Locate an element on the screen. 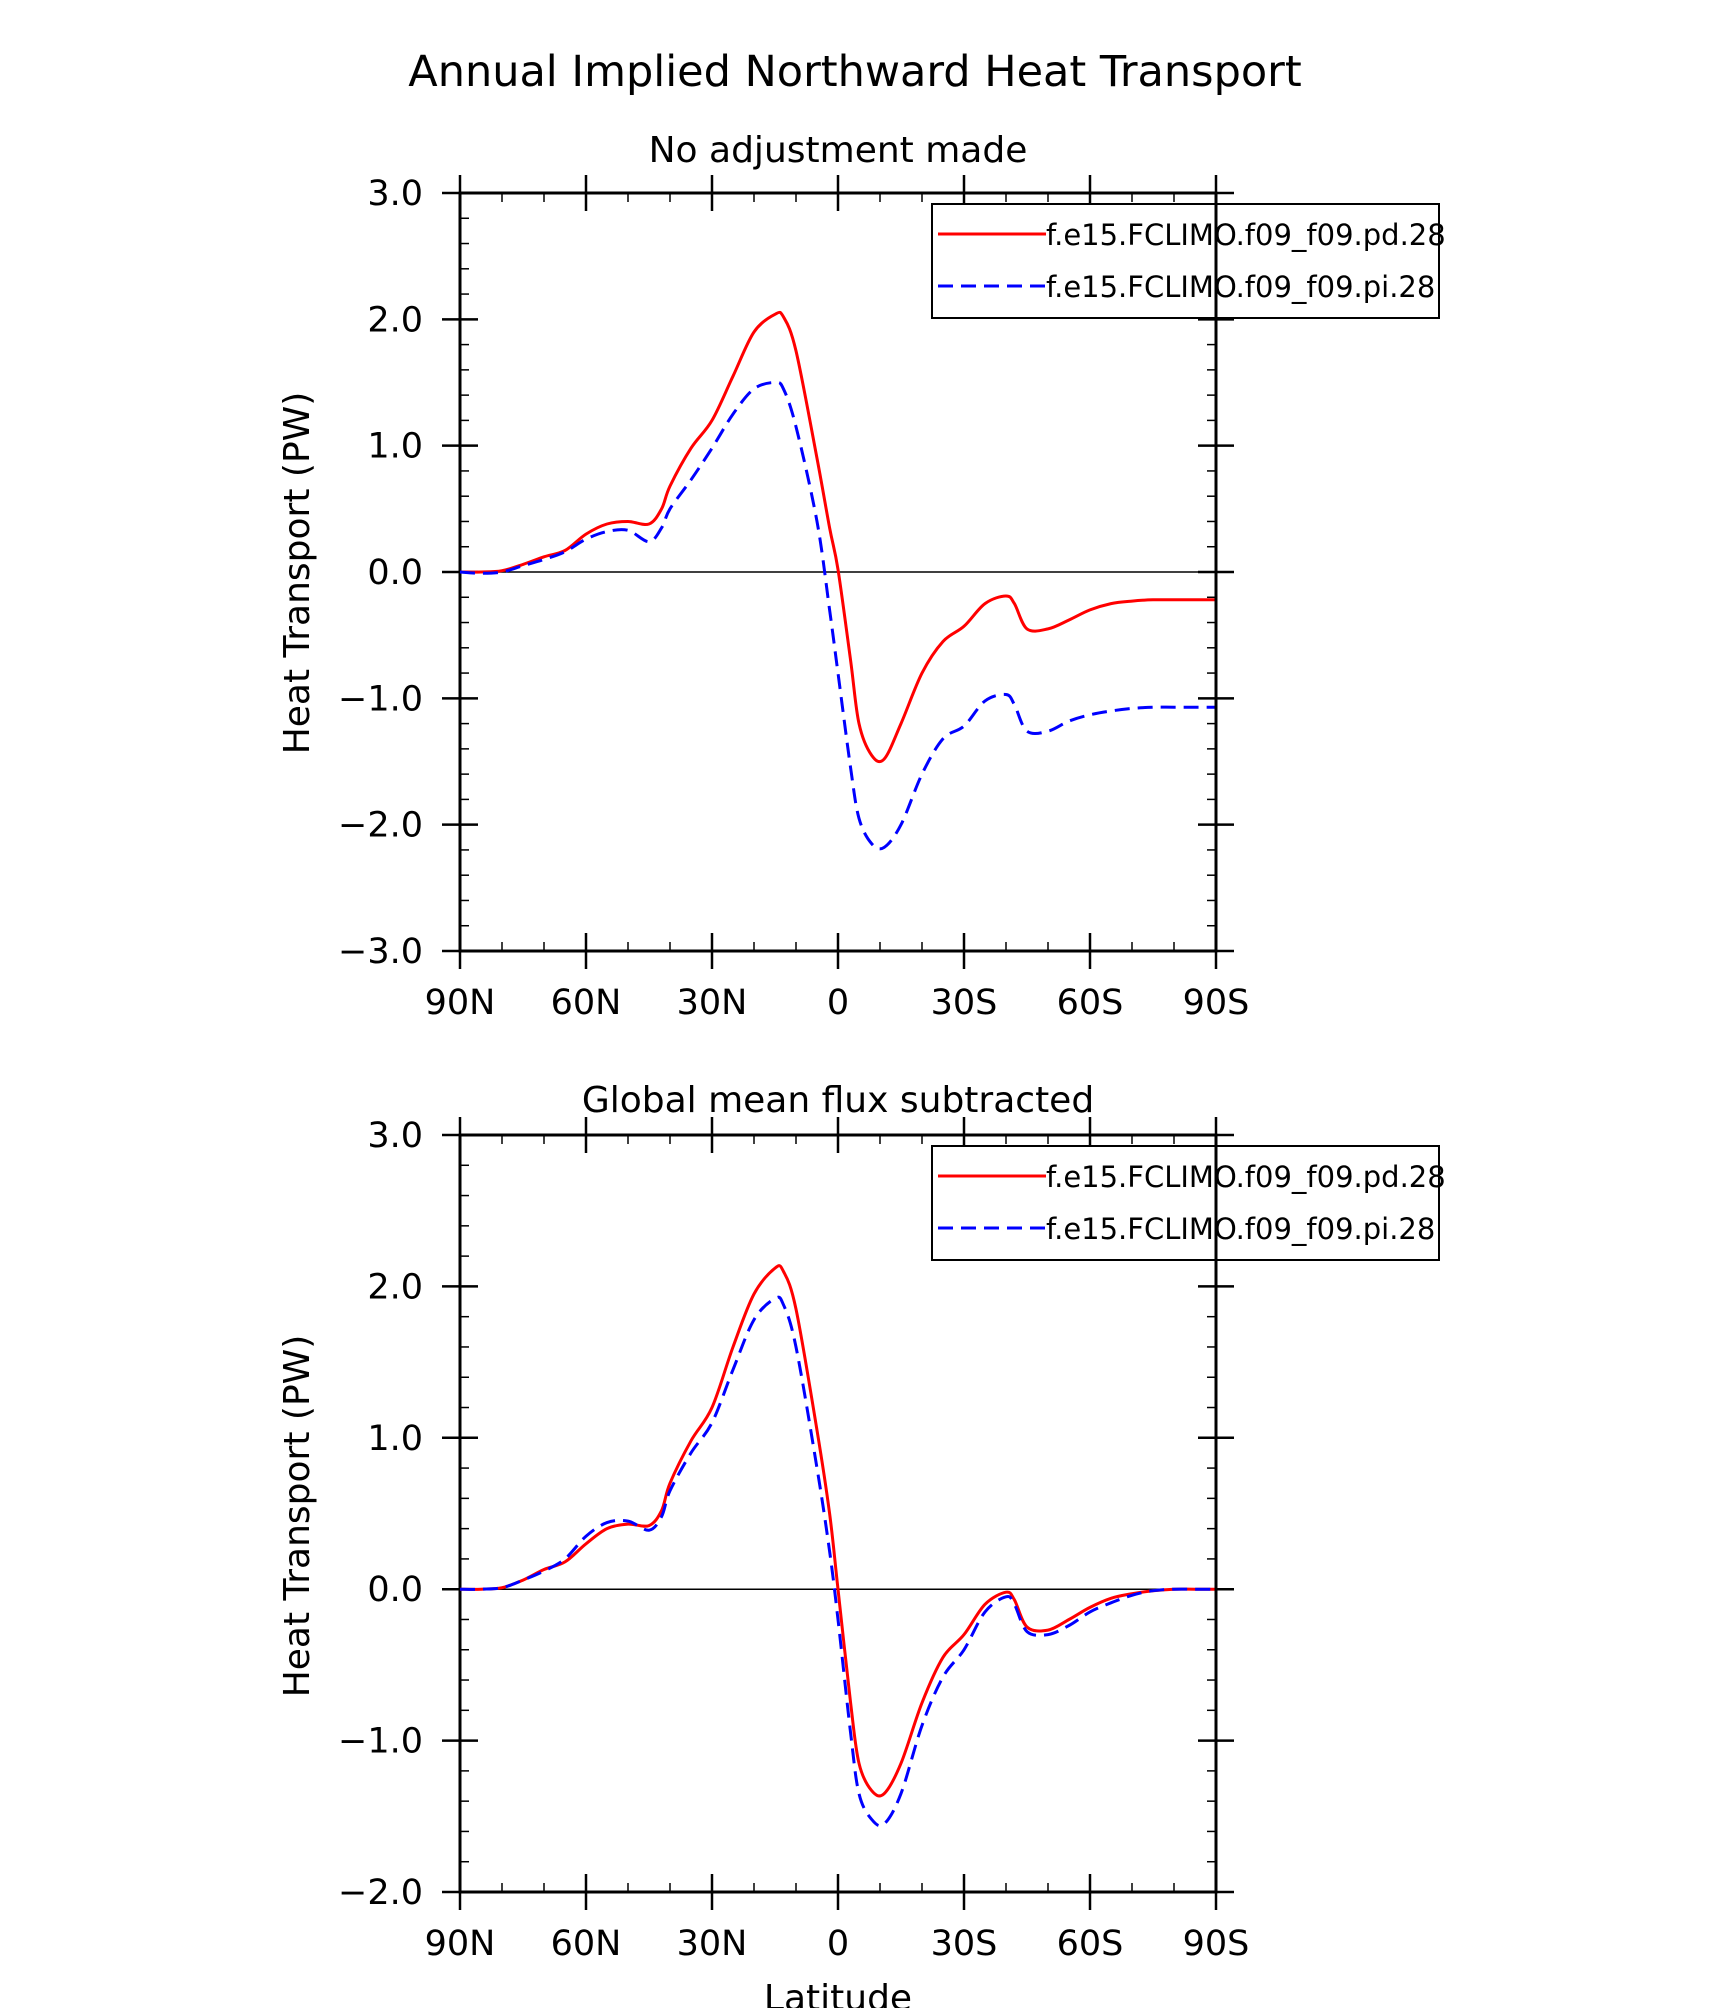  panel-title: No adjustment made is located at coordinates (838, 150).